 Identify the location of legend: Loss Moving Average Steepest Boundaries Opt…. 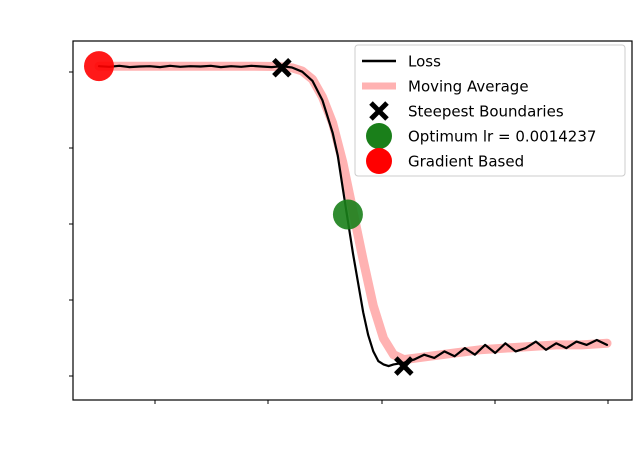
(490, 110).